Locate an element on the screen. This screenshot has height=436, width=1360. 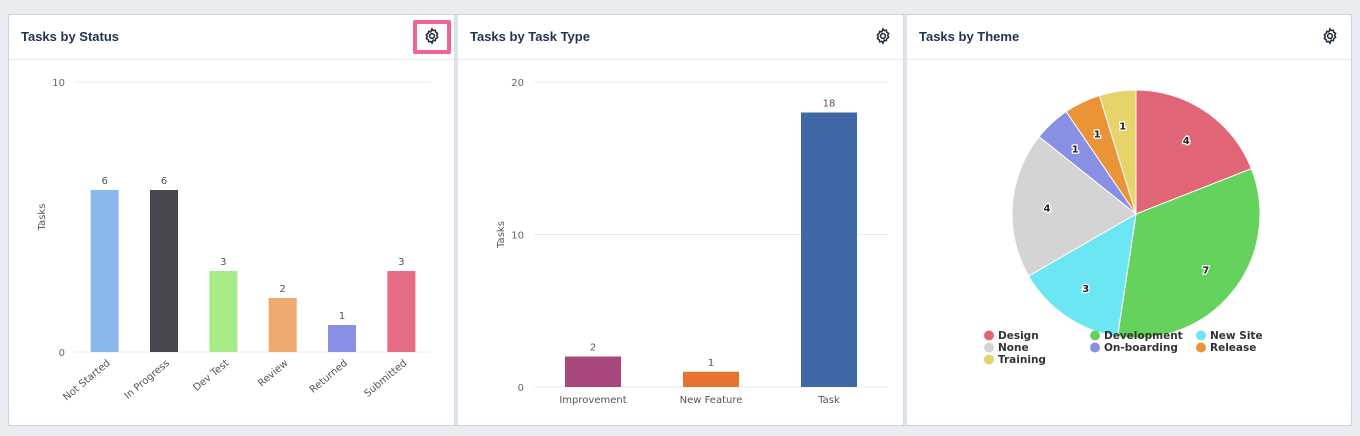
panel-header: Tasks by Status is located at coordinates (231, 37).